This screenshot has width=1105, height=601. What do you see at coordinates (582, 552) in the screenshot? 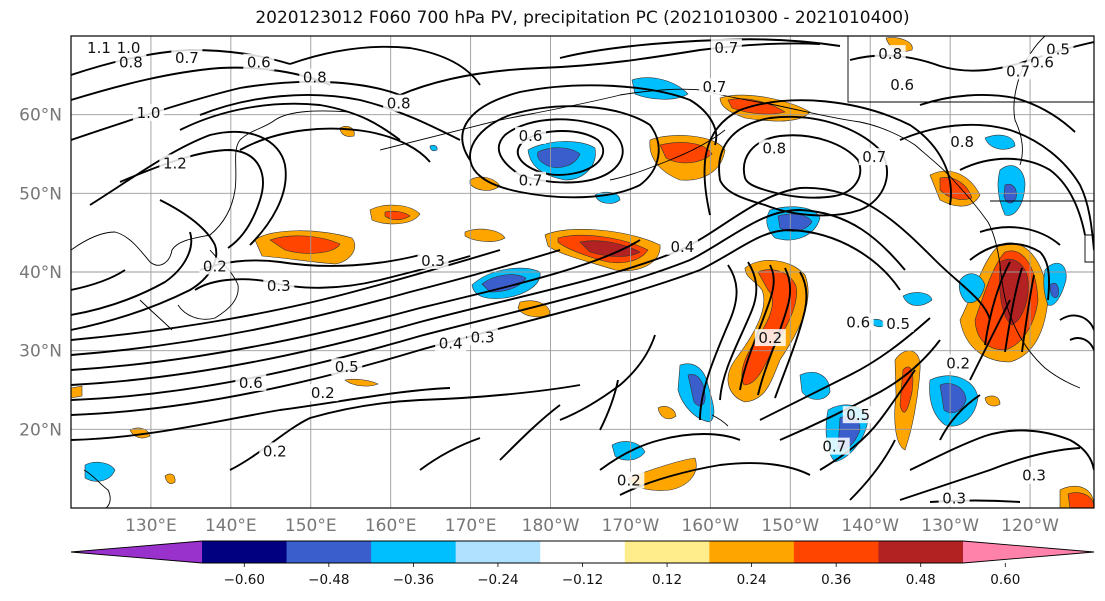
I see `colorbar-outline` at bounding box center [582, 552].